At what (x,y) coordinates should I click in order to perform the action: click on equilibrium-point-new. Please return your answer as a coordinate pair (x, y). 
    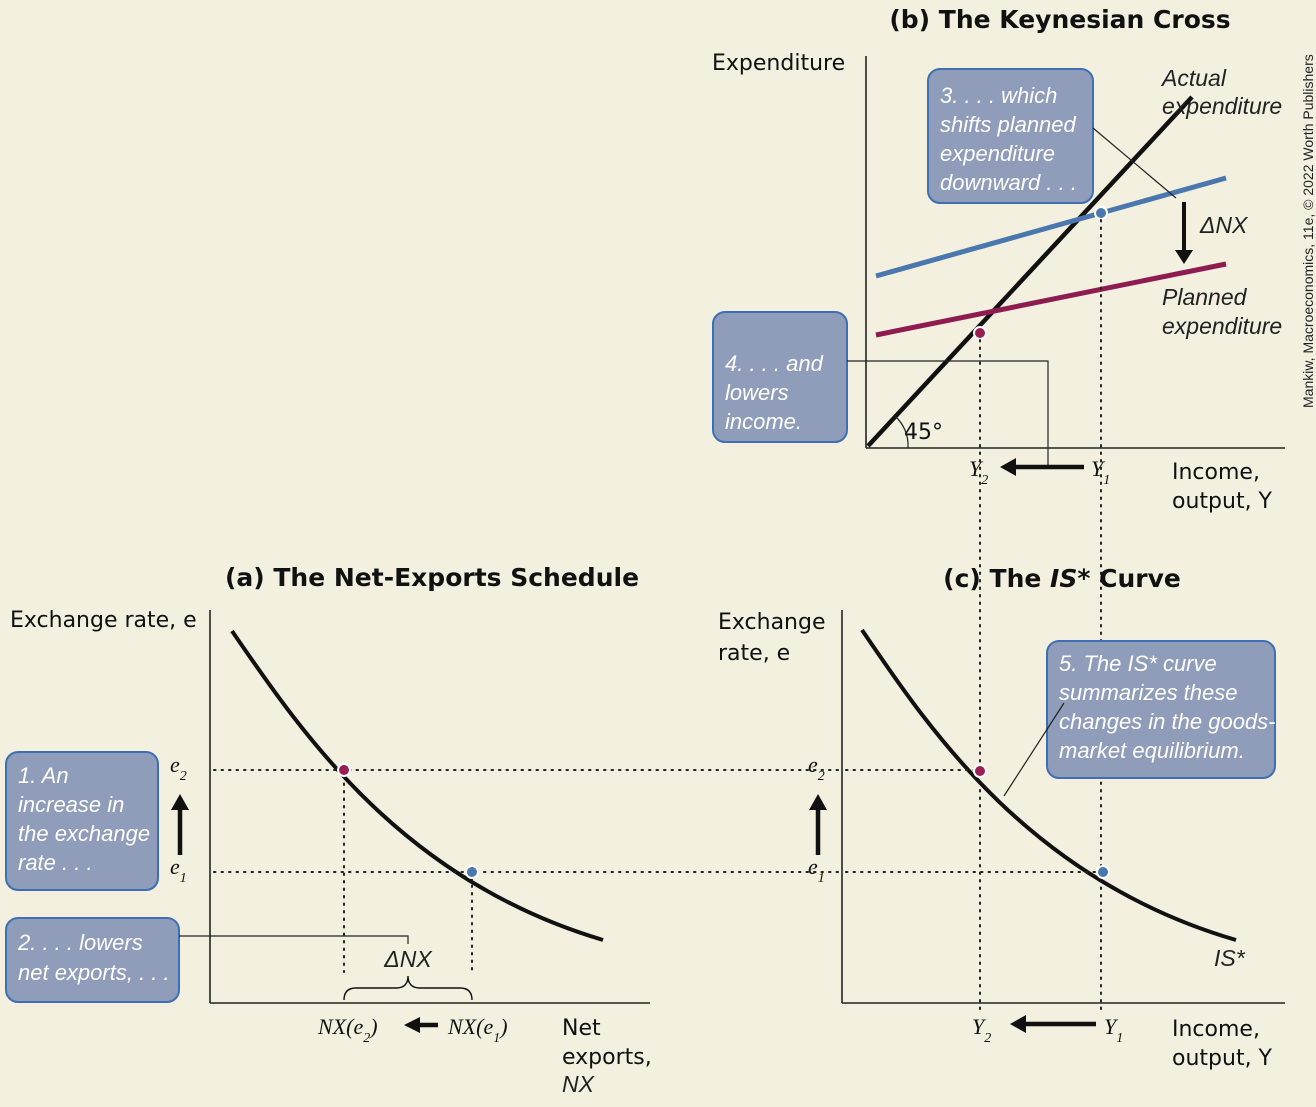
    Looking at the image, I should click on (980, 333).